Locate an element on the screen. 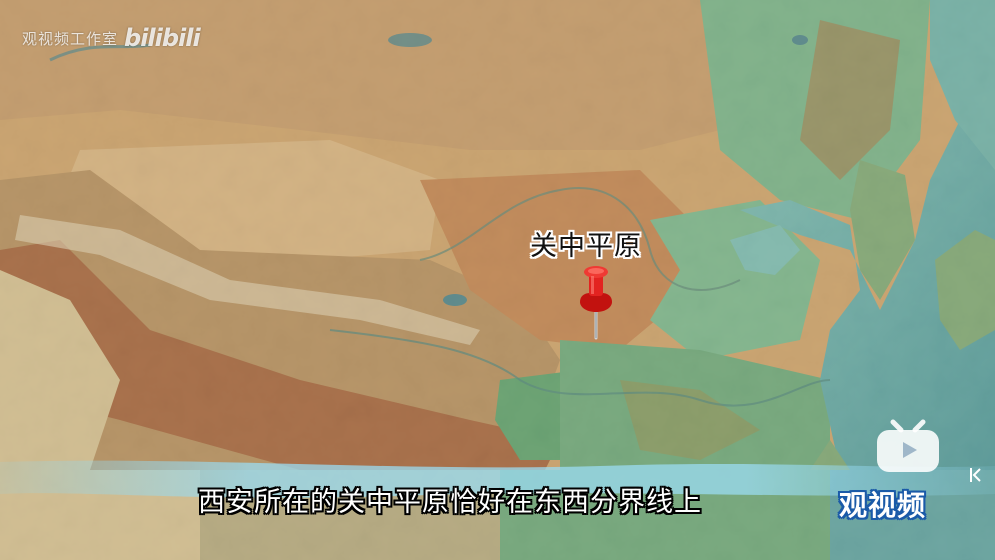  bilibili-logo: bilibili is located at coordinates (162, 38).